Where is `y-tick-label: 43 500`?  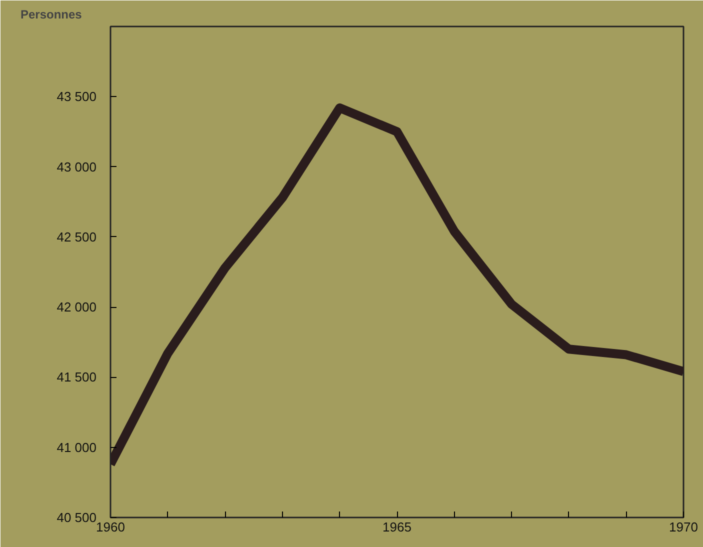
y-tick-label: 43 500 is located at coordinates (76, 96).